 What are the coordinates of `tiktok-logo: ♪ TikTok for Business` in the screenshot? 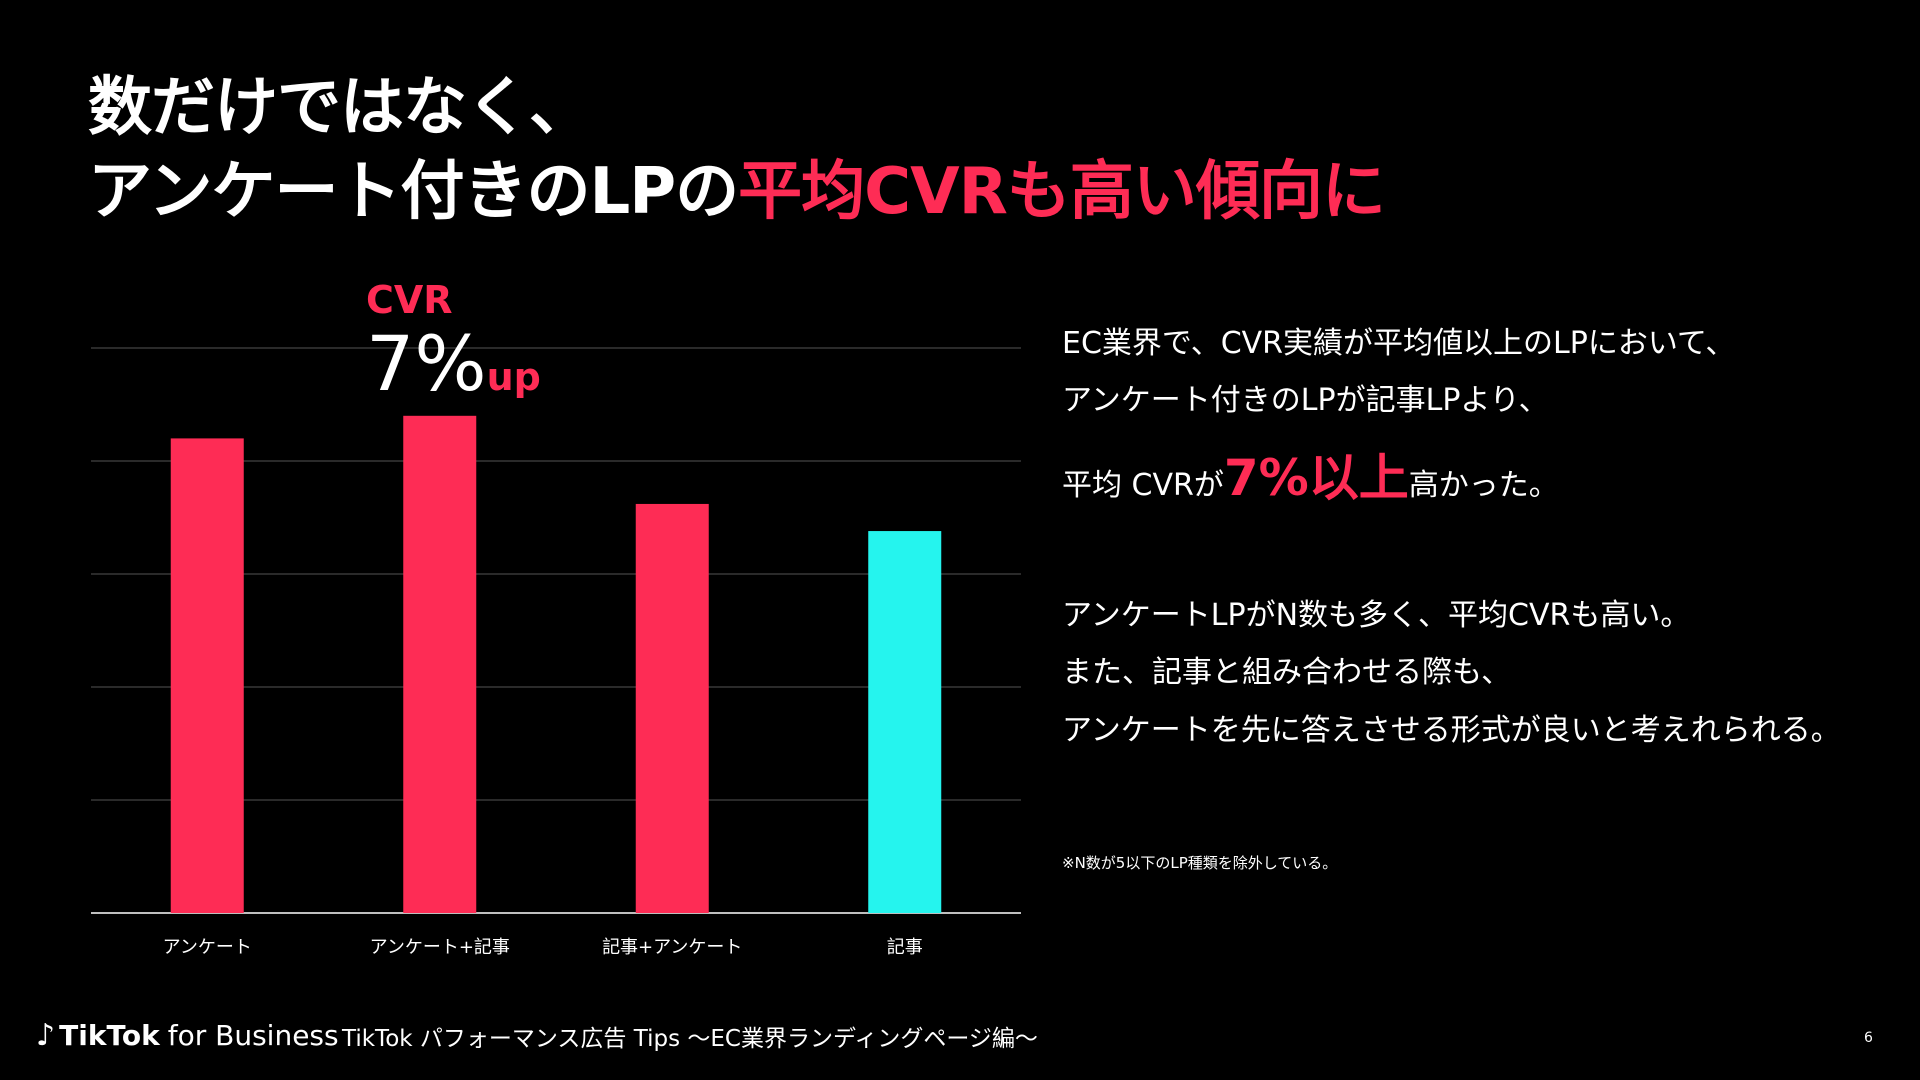 It's located at (187, 1036).